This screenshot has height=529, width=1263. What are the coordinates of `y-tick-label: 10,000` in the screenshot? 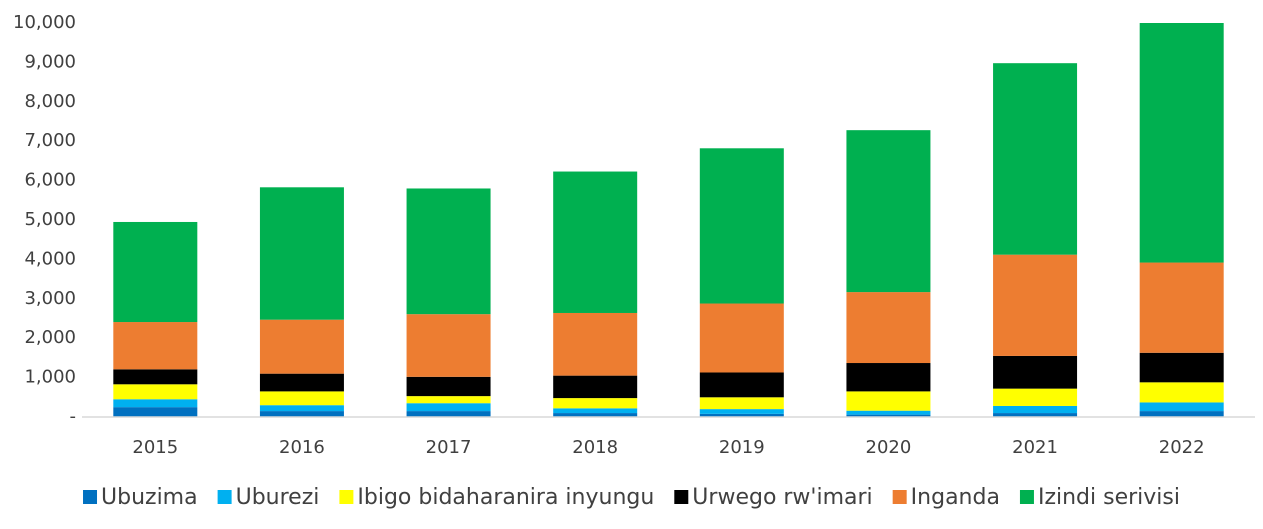 It's located at (44, 22).